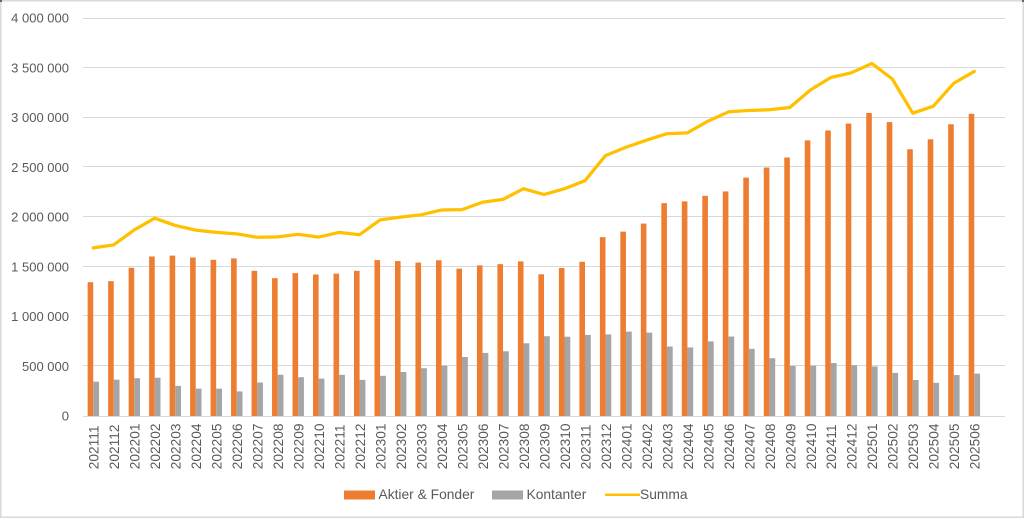  What do you see at coordinates (40, 266) in the screenshot?
I see `svg-text: 1 500 000` at bounding box center [40, 266].